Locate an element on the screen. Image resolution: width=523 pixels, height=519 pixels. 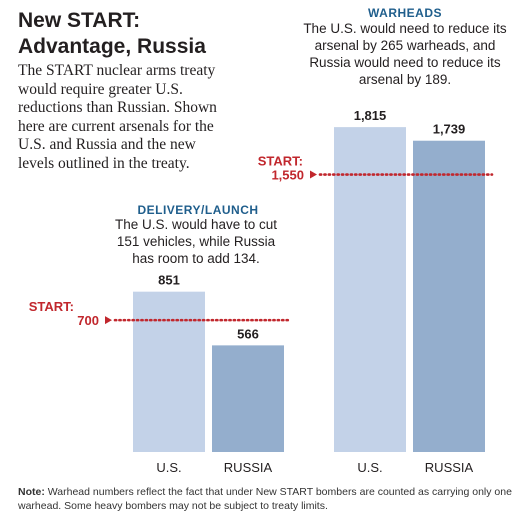
limit-label-line2-0: 700 is located at coordinates (88, 320).